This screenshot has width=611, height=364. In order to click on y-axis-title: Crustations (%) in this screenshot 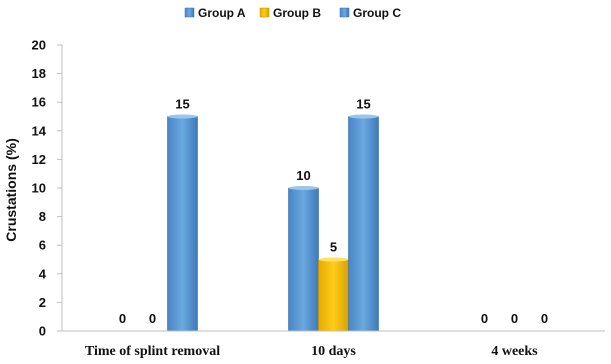, I will do `click(11, 189)`.